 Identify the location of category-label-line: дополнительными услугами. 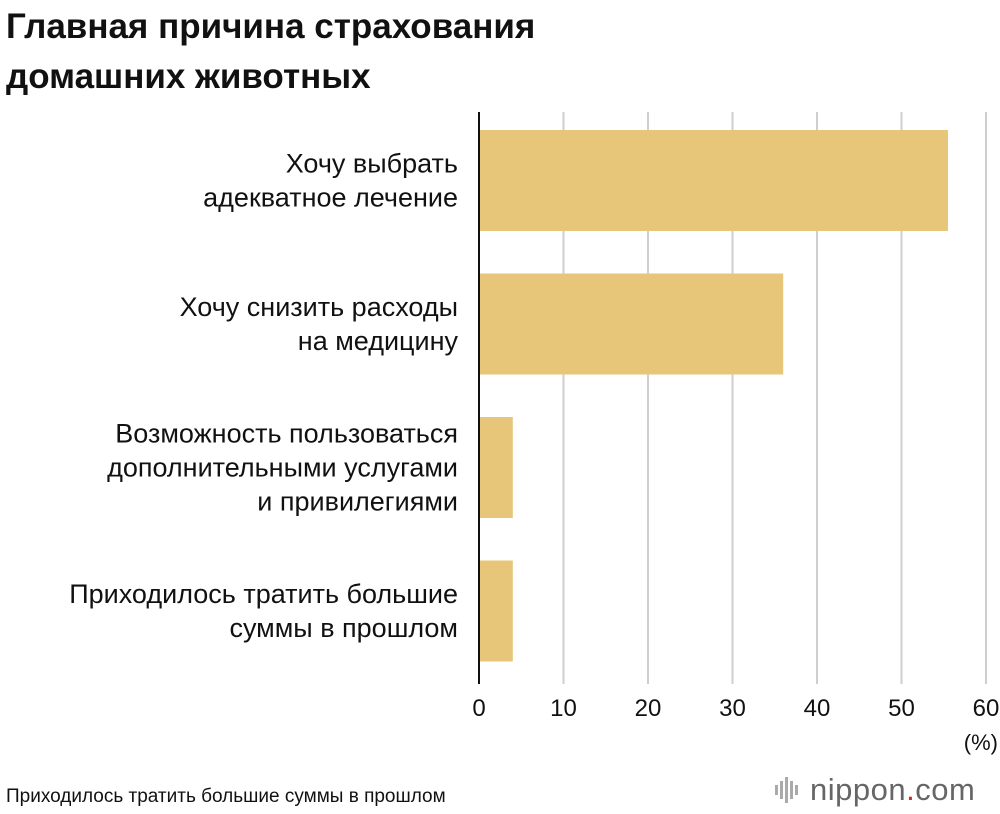
(282, 468).